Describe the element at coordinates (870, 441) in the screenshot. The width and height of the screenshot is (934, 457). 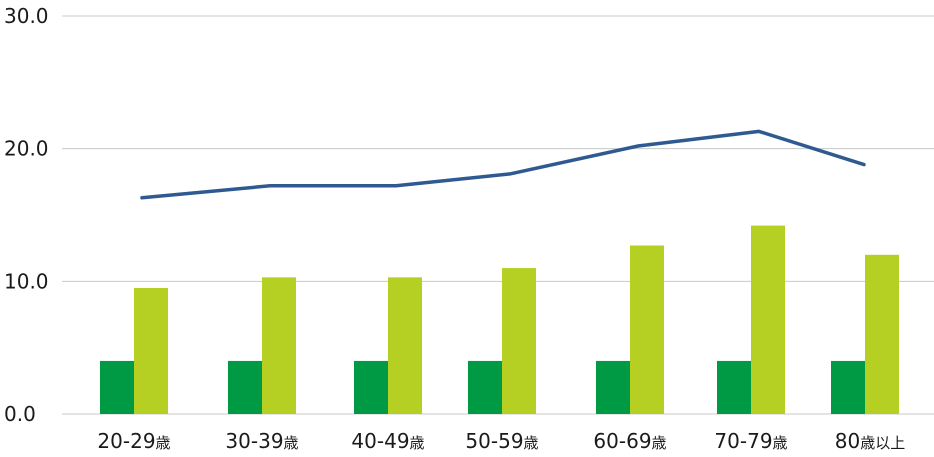
I see `x-tick-label: 80歳以上` at that location.